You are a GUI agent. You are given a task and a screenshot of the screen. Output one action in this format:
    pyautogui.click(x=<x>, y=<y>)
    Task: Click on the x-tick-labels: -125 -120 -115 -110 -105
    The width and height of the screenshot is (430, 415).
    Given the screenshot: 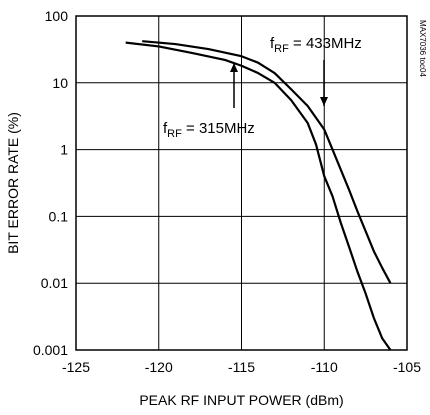 What is the action you would take?
    pyautogui.click(x=241, y=367)
    